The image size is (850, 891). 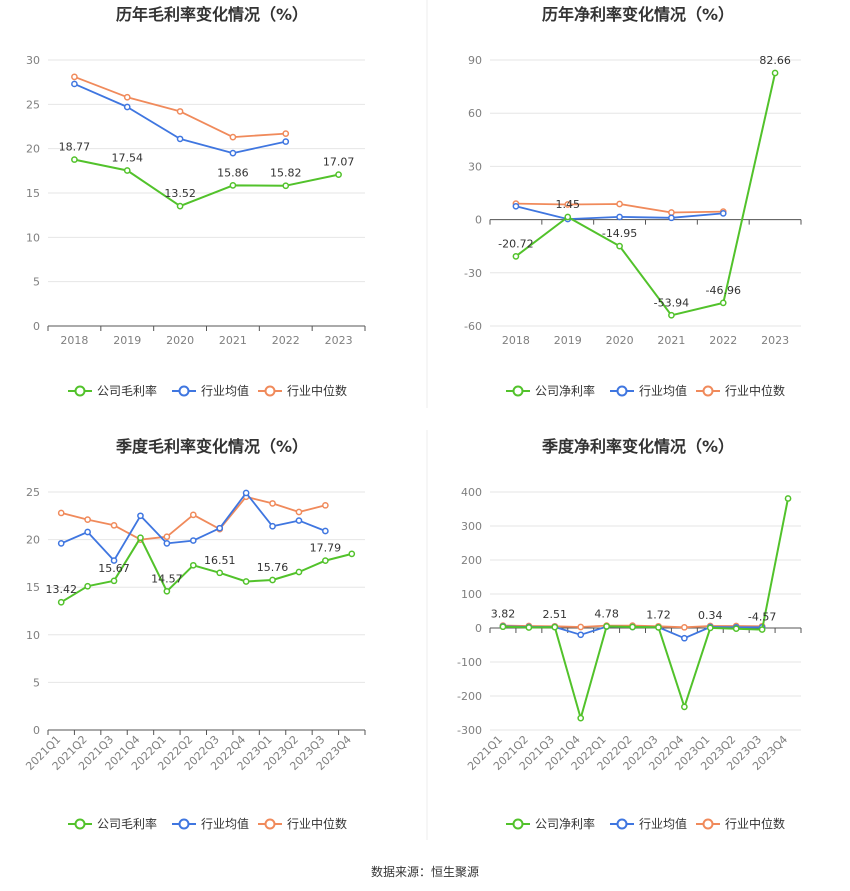 I want to click on chart2-x-tick-label-1: 2019, so click(x=568, y=340).